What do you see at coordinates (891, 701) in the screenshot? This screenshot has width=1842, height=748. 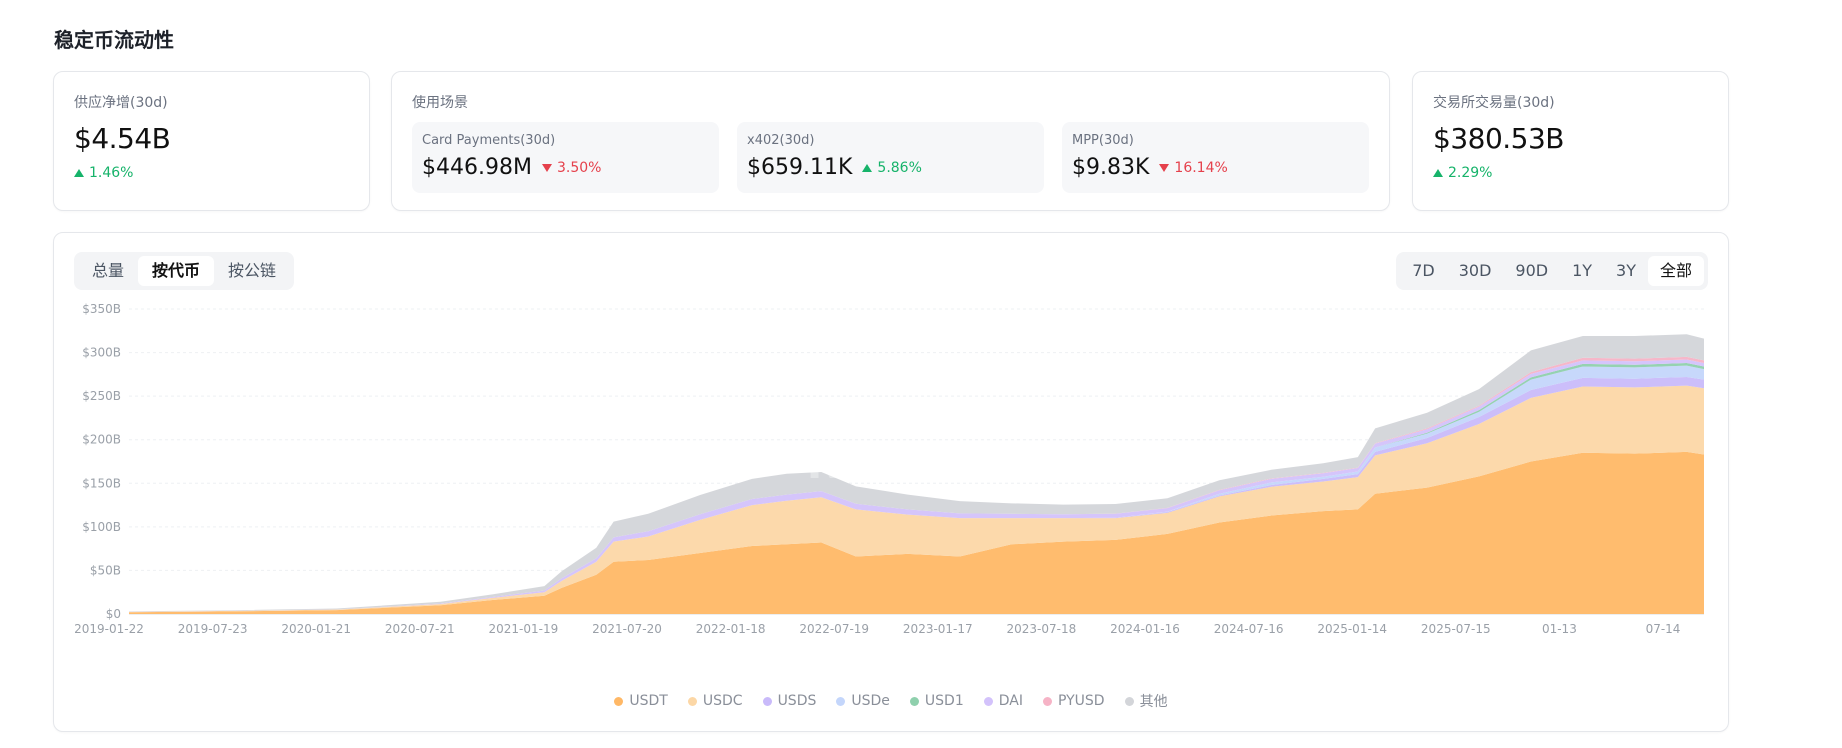 I see `chart-legend: USDT USDC USDS USDe USD1 DAI PYUSD 其他` at bounding box center [891, 701].